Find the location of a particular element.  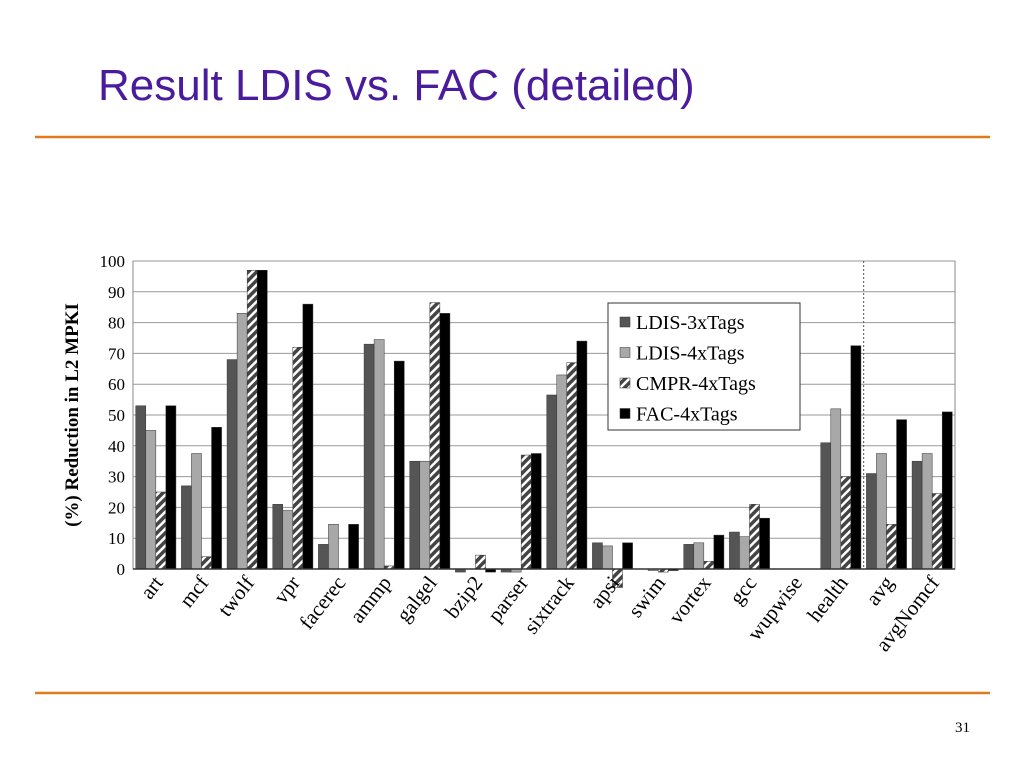

y-tick-label: 10 is located at coordinates (116, 538).